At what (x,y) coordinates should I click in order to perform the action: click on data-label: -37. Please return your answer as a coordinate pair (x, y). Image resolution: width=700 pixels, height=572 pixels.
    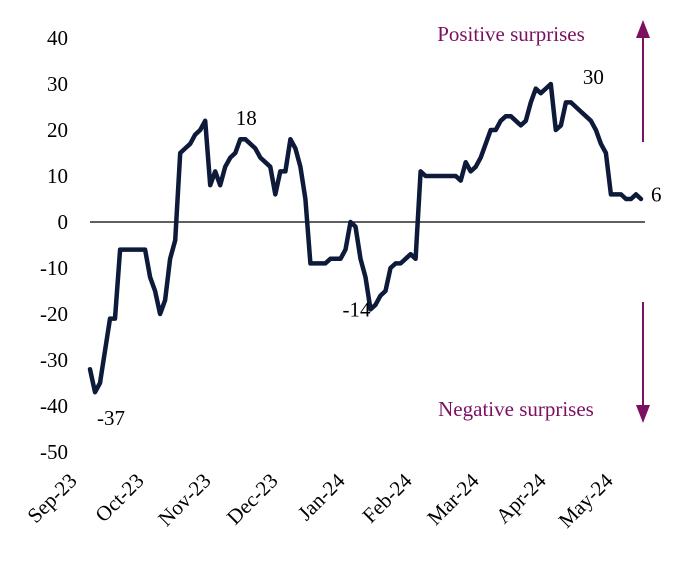
    Looking at the image, I should click on (111, 418).